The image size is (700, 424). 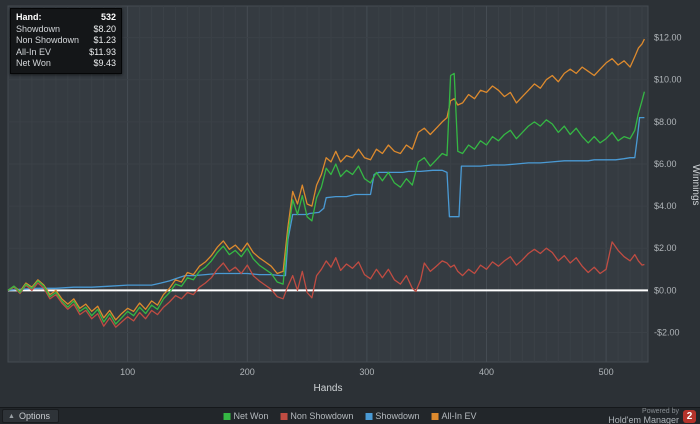 I want to click on svg-text: $4.00, so click(x=665, y=206).